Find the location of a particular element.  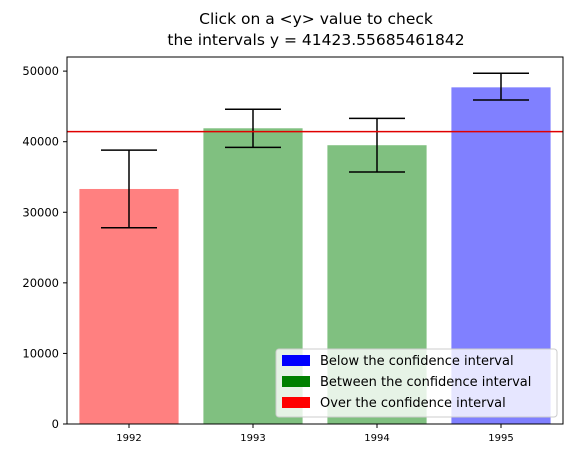

ytick-label: 30000 is located at coordinates (40, 212).